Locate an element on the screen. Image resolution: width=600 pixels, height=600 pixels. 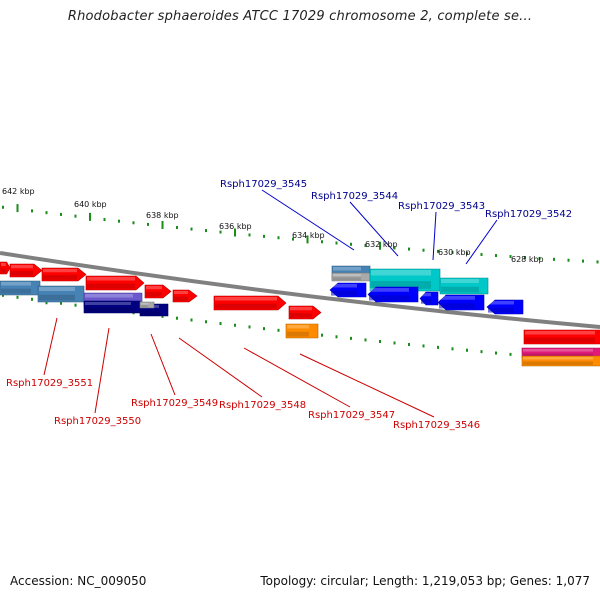
gene-label-top: Rsph17029_3545 is located at coordinates (263, 184).